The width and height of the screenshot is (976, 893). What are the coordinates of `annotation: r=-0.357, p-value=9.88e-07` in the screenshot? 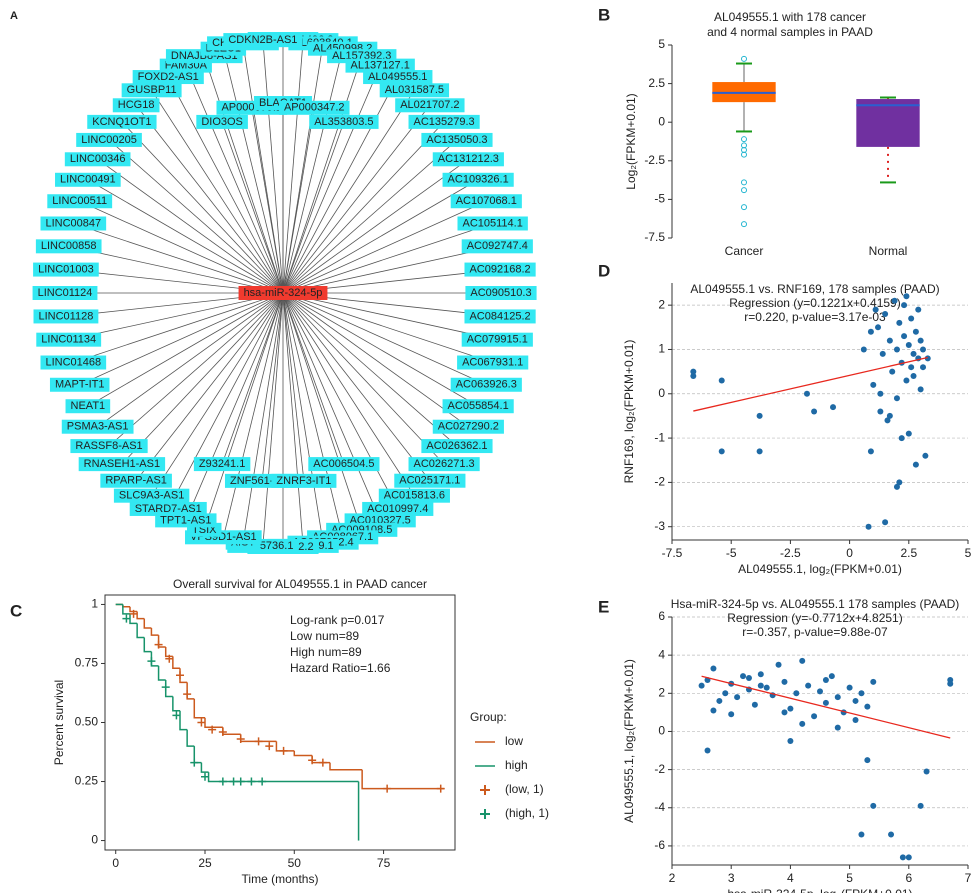 It's located at (815, 632).